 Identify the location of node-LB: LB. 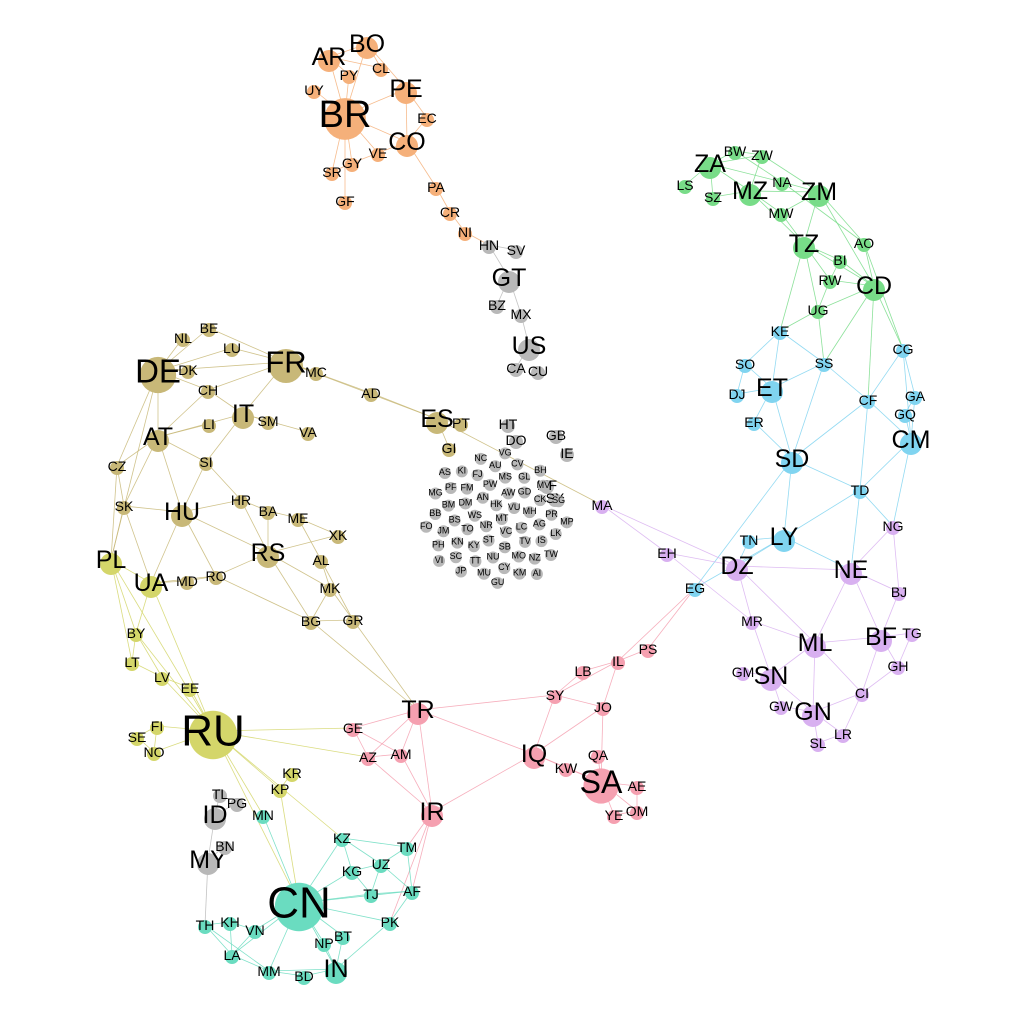
(583, 671).